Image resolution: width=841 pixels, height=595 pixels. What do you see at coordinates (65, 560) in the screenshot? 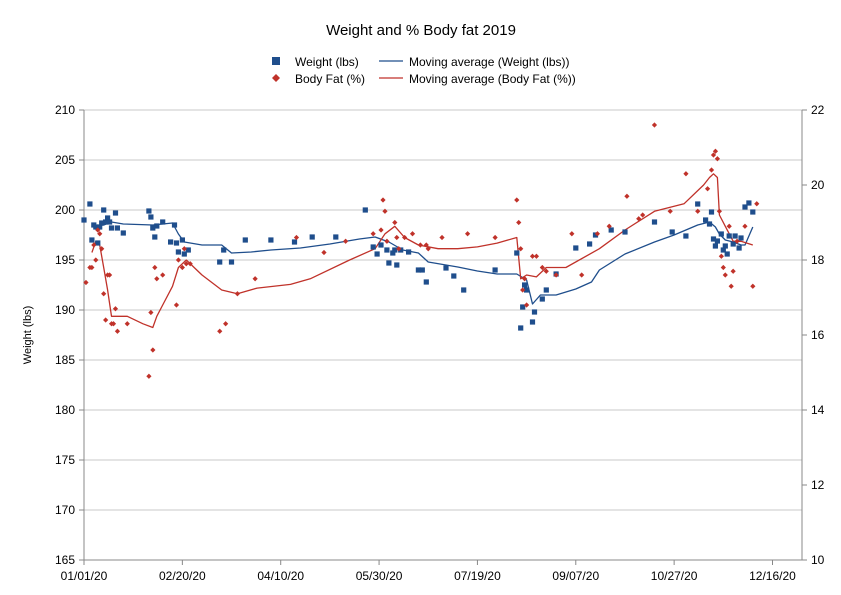
I see `y-tick-label: 165` at bounding box center [65, 560].